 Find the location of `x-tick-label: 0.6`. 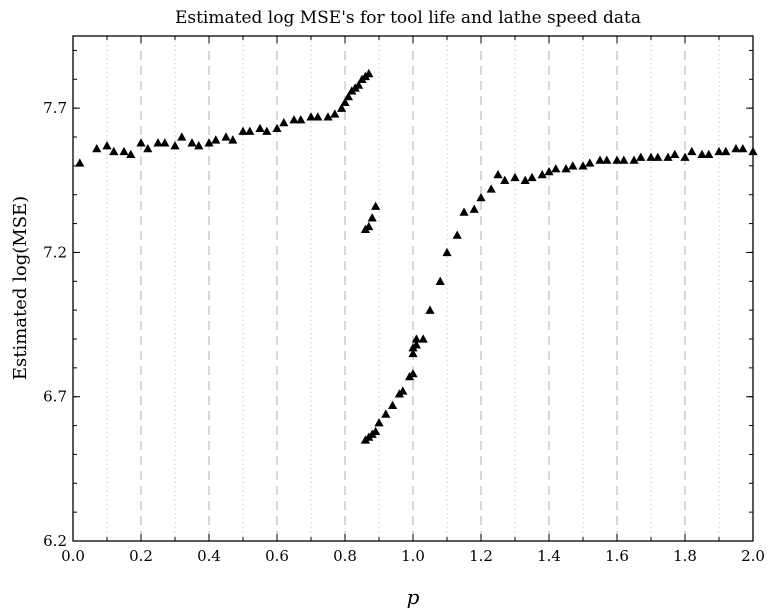

x-tick-label: 0.6 is located at coordinates (277, 556).